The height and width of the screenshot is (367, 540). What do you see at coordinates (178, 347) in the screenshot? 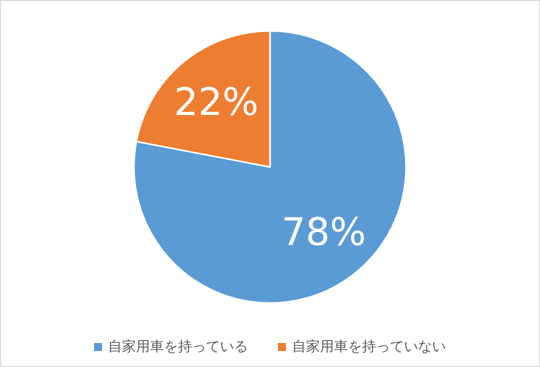
I see `legend-label: 自家用車を持っている` at bounding box center [178, 347].